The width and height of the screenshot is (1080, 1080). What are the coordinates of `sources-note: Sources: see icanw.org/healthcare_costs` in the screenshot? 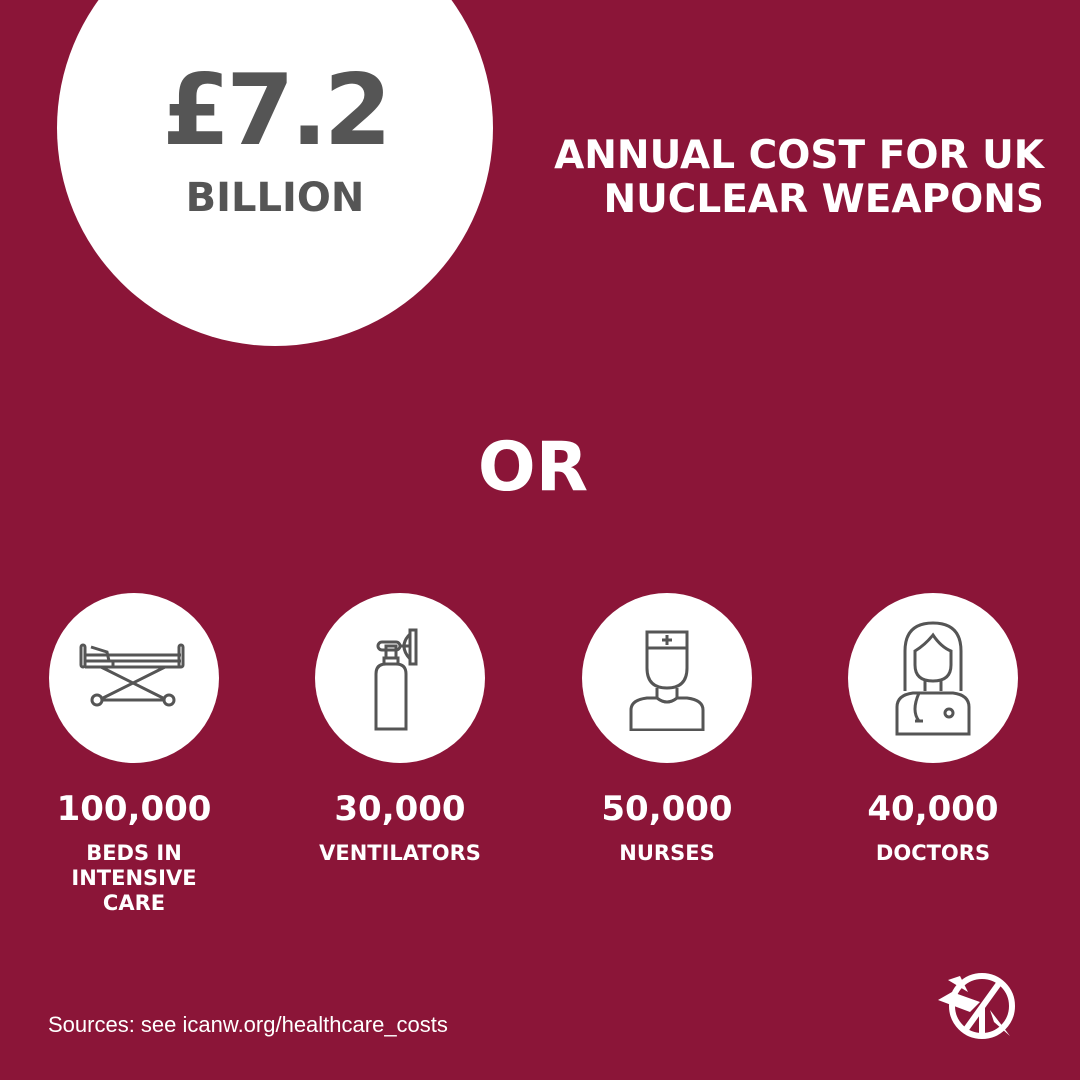 It's located at (248, 1025).